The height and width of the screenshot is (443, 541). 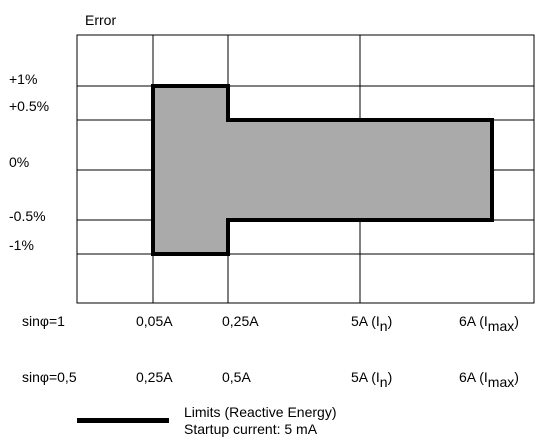 What do you see at coordinates (27, 216) in the screenshot?
I see `y-tick-label: -0.5%` at bounding box center [27, 216].